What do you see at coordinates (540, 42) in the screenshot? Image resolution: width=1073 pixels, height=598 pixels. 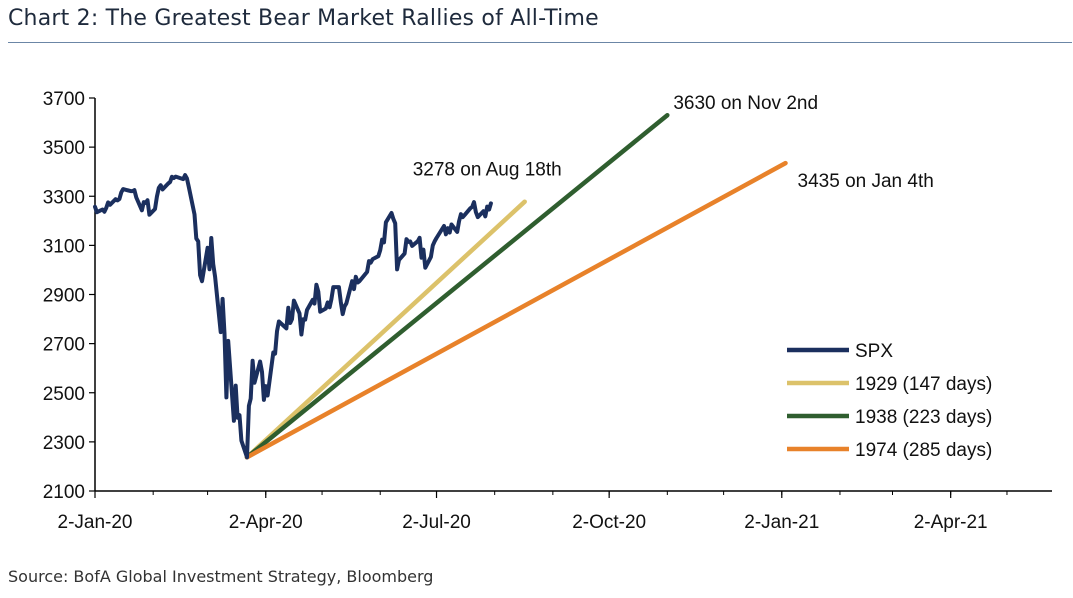 I see `title-rule` at bounding box center [540, 42].